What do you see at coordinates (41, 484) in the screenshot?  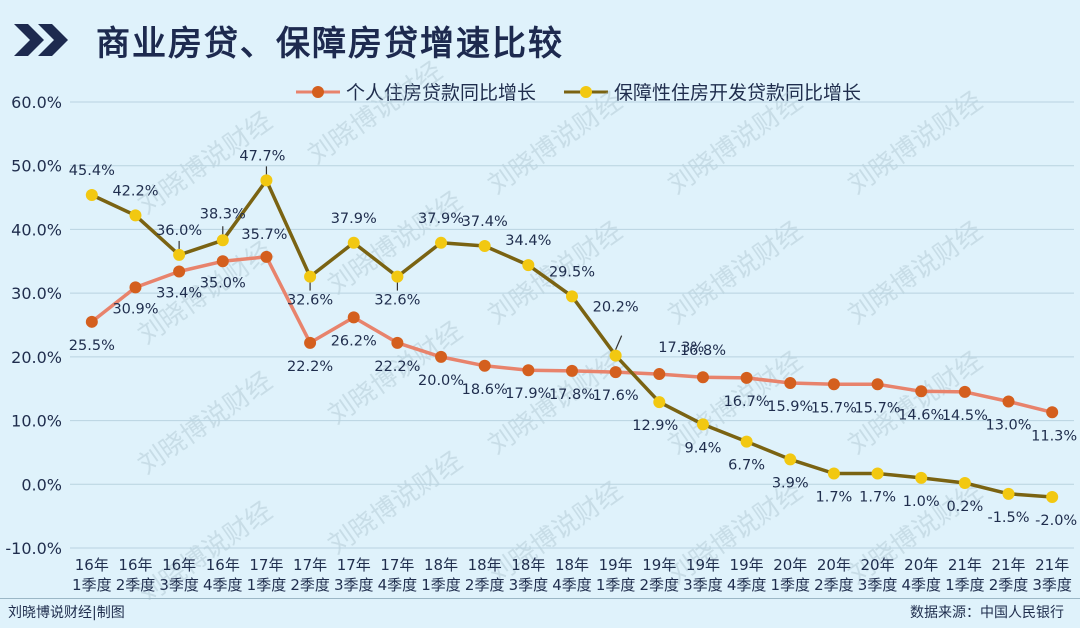 I see `y-tick-label: 0.0%` at bounding box center [41, 484].